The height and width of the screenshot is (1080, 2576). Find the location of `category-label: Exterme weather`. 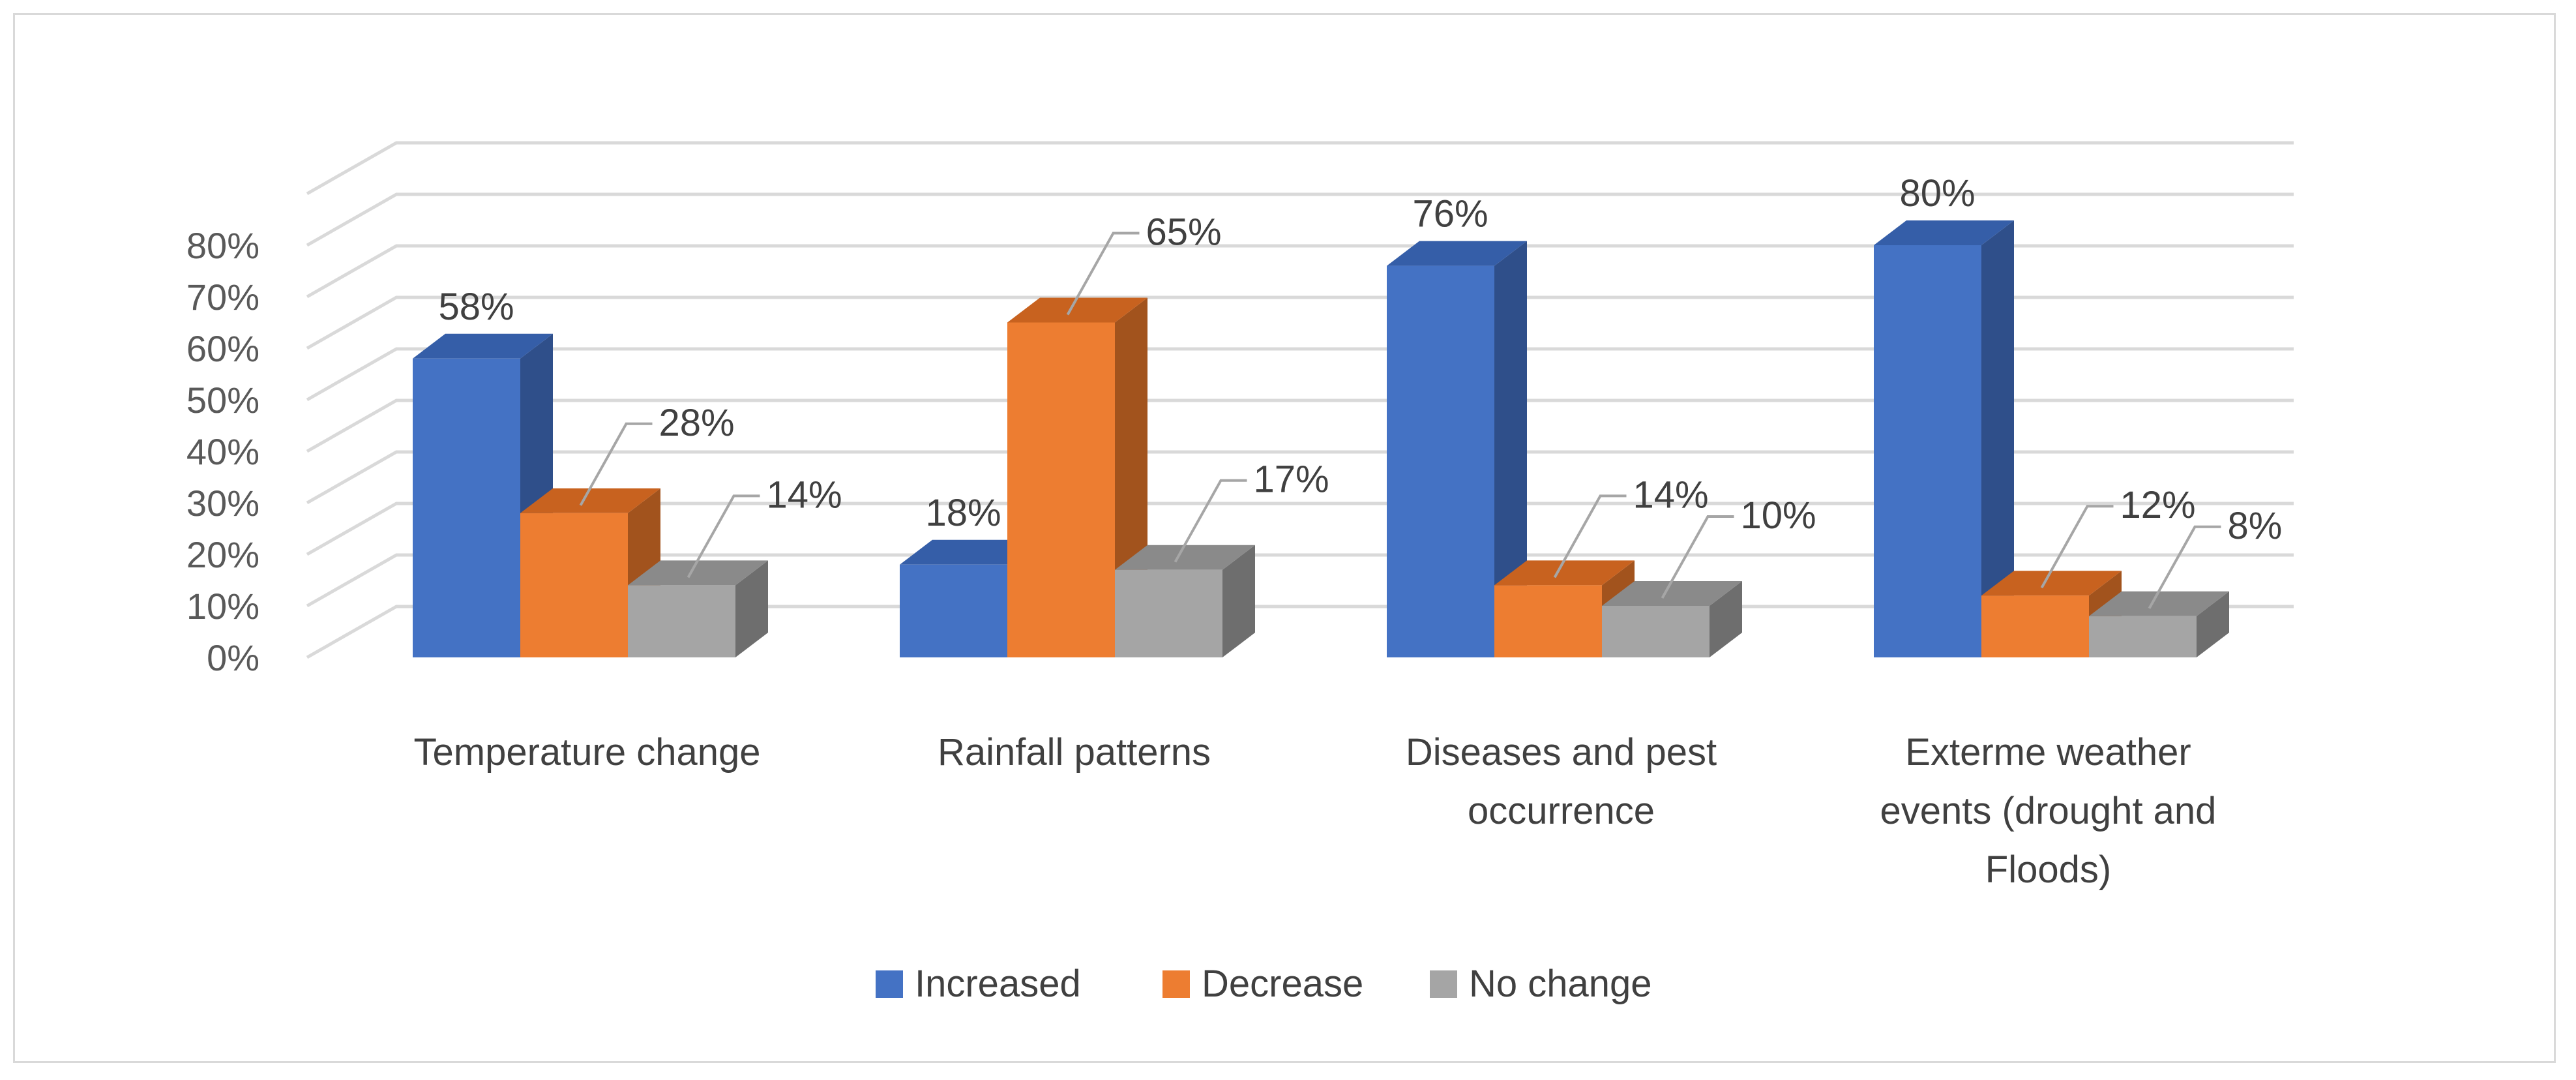

category-label: Exterme weather is located at coordinates (2048, 752).